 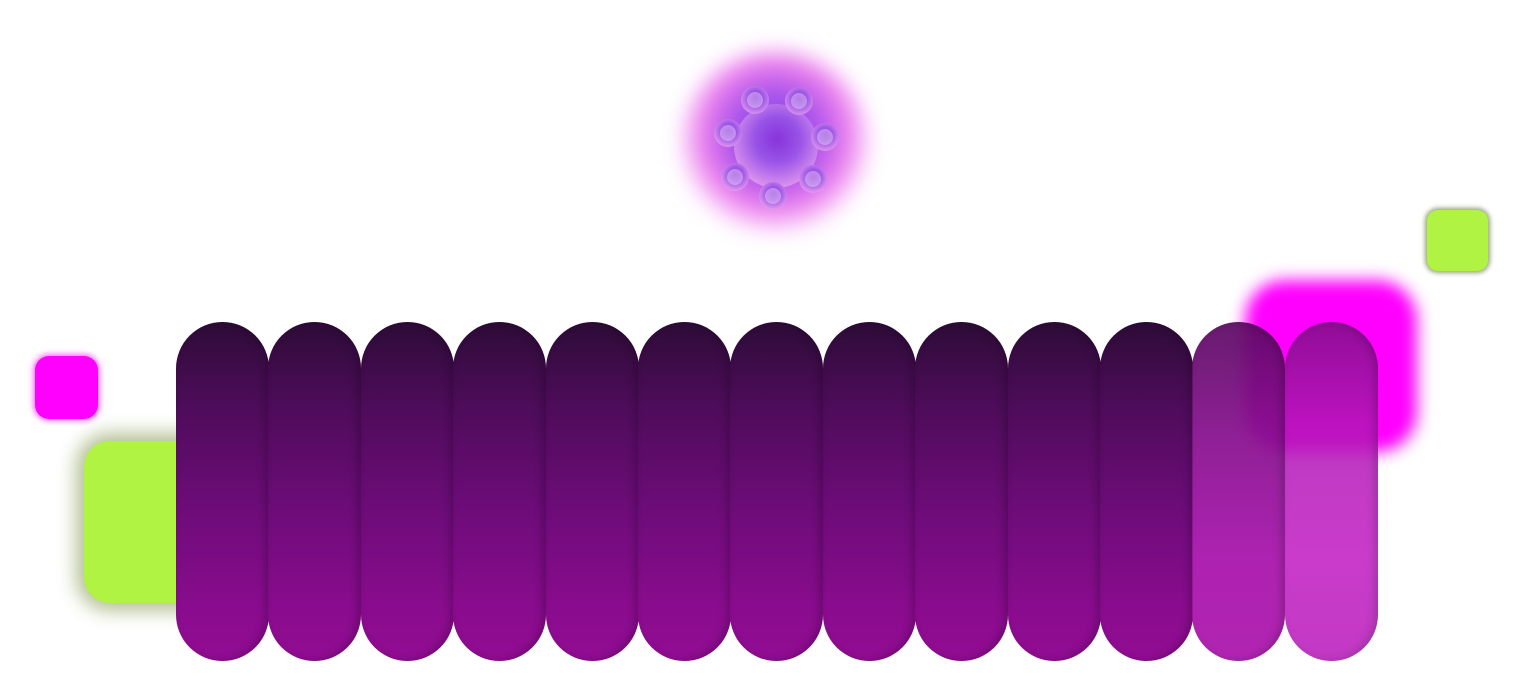 What do you see at coordinates (66, 387) in the screenshot?
I see `magenta-square-small` at bounding box center [66, 387].